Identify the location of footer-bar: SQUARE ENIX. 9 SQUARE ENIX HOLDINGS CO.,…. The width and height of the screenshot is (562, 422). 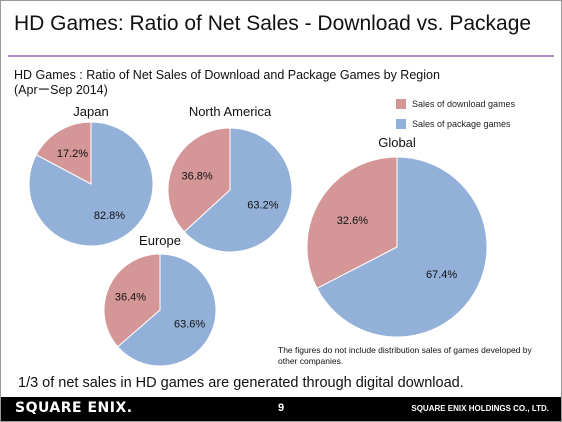
(281, 409).